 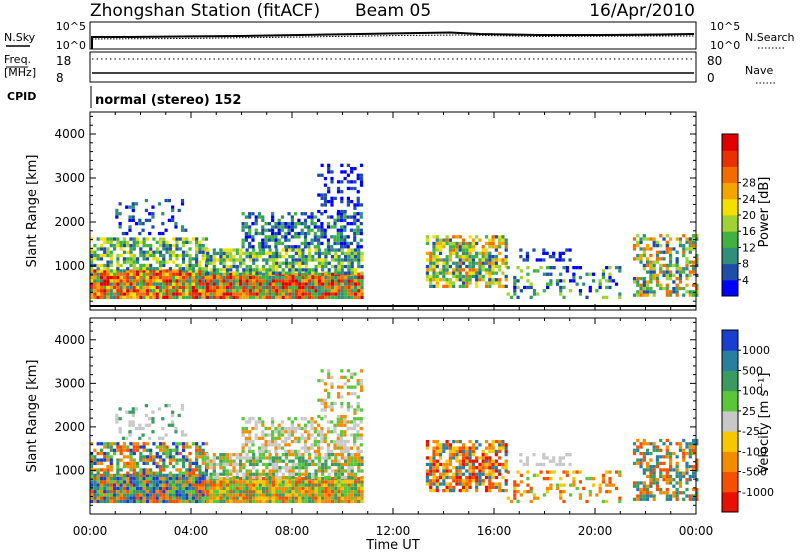 What do you see at coordinates (69, 427) in the screenshot?
I see `velocity-ytick-label: 2000` at bounding box center [69, 427].